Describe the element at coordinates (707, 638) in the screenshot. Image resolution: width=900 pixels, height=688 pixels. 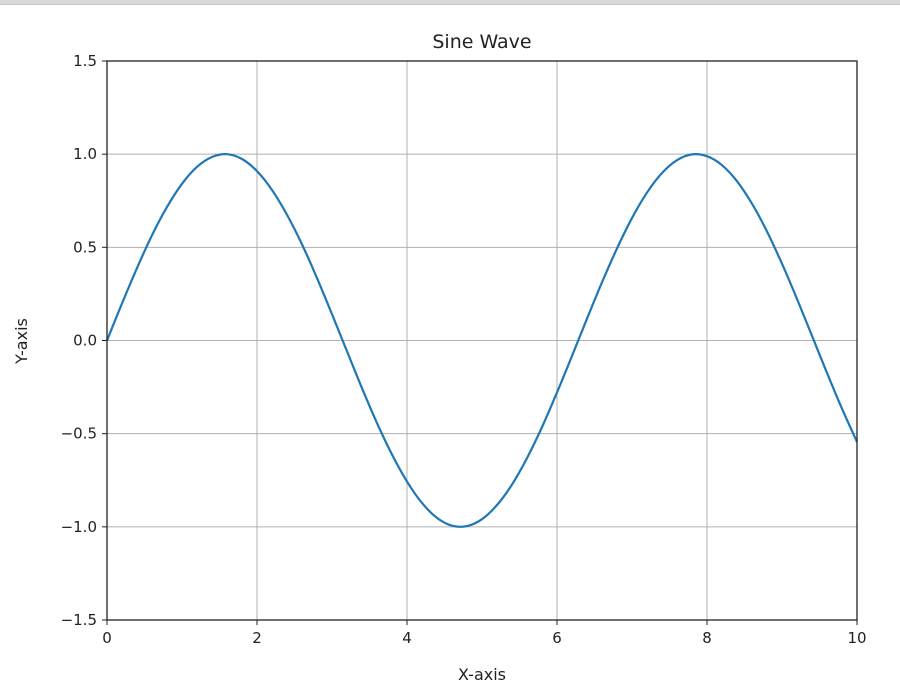
I see `x-tick-label: 8` at that location.